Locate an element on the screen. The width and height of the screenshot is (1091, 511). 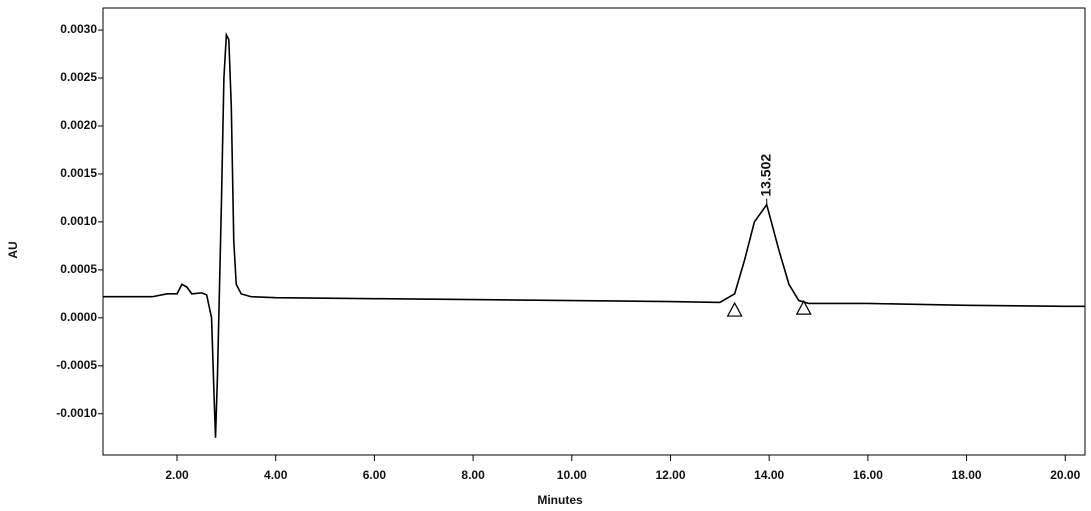
x-tick-label: 12.00 is located at coordinates (670, 475).